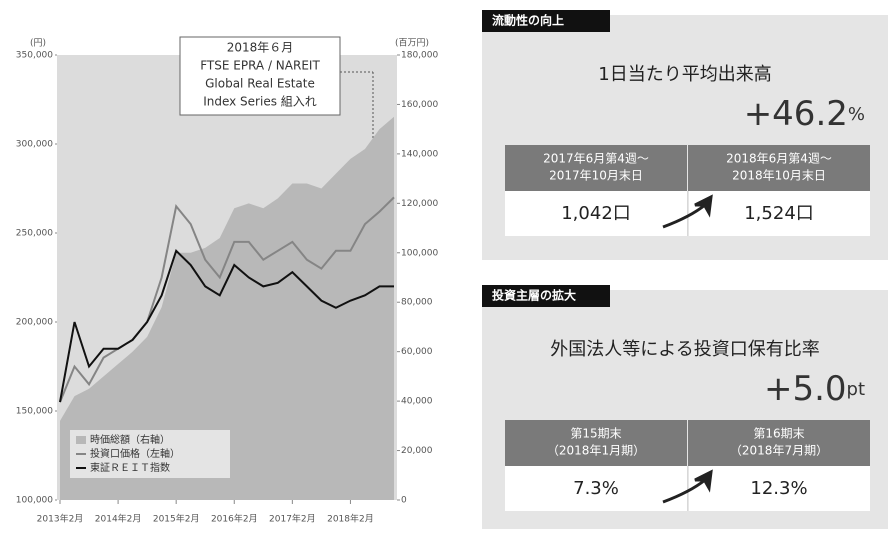 This screenshot has width=888, height=533. I want to click on change-unit: pt, so click(856, 389).